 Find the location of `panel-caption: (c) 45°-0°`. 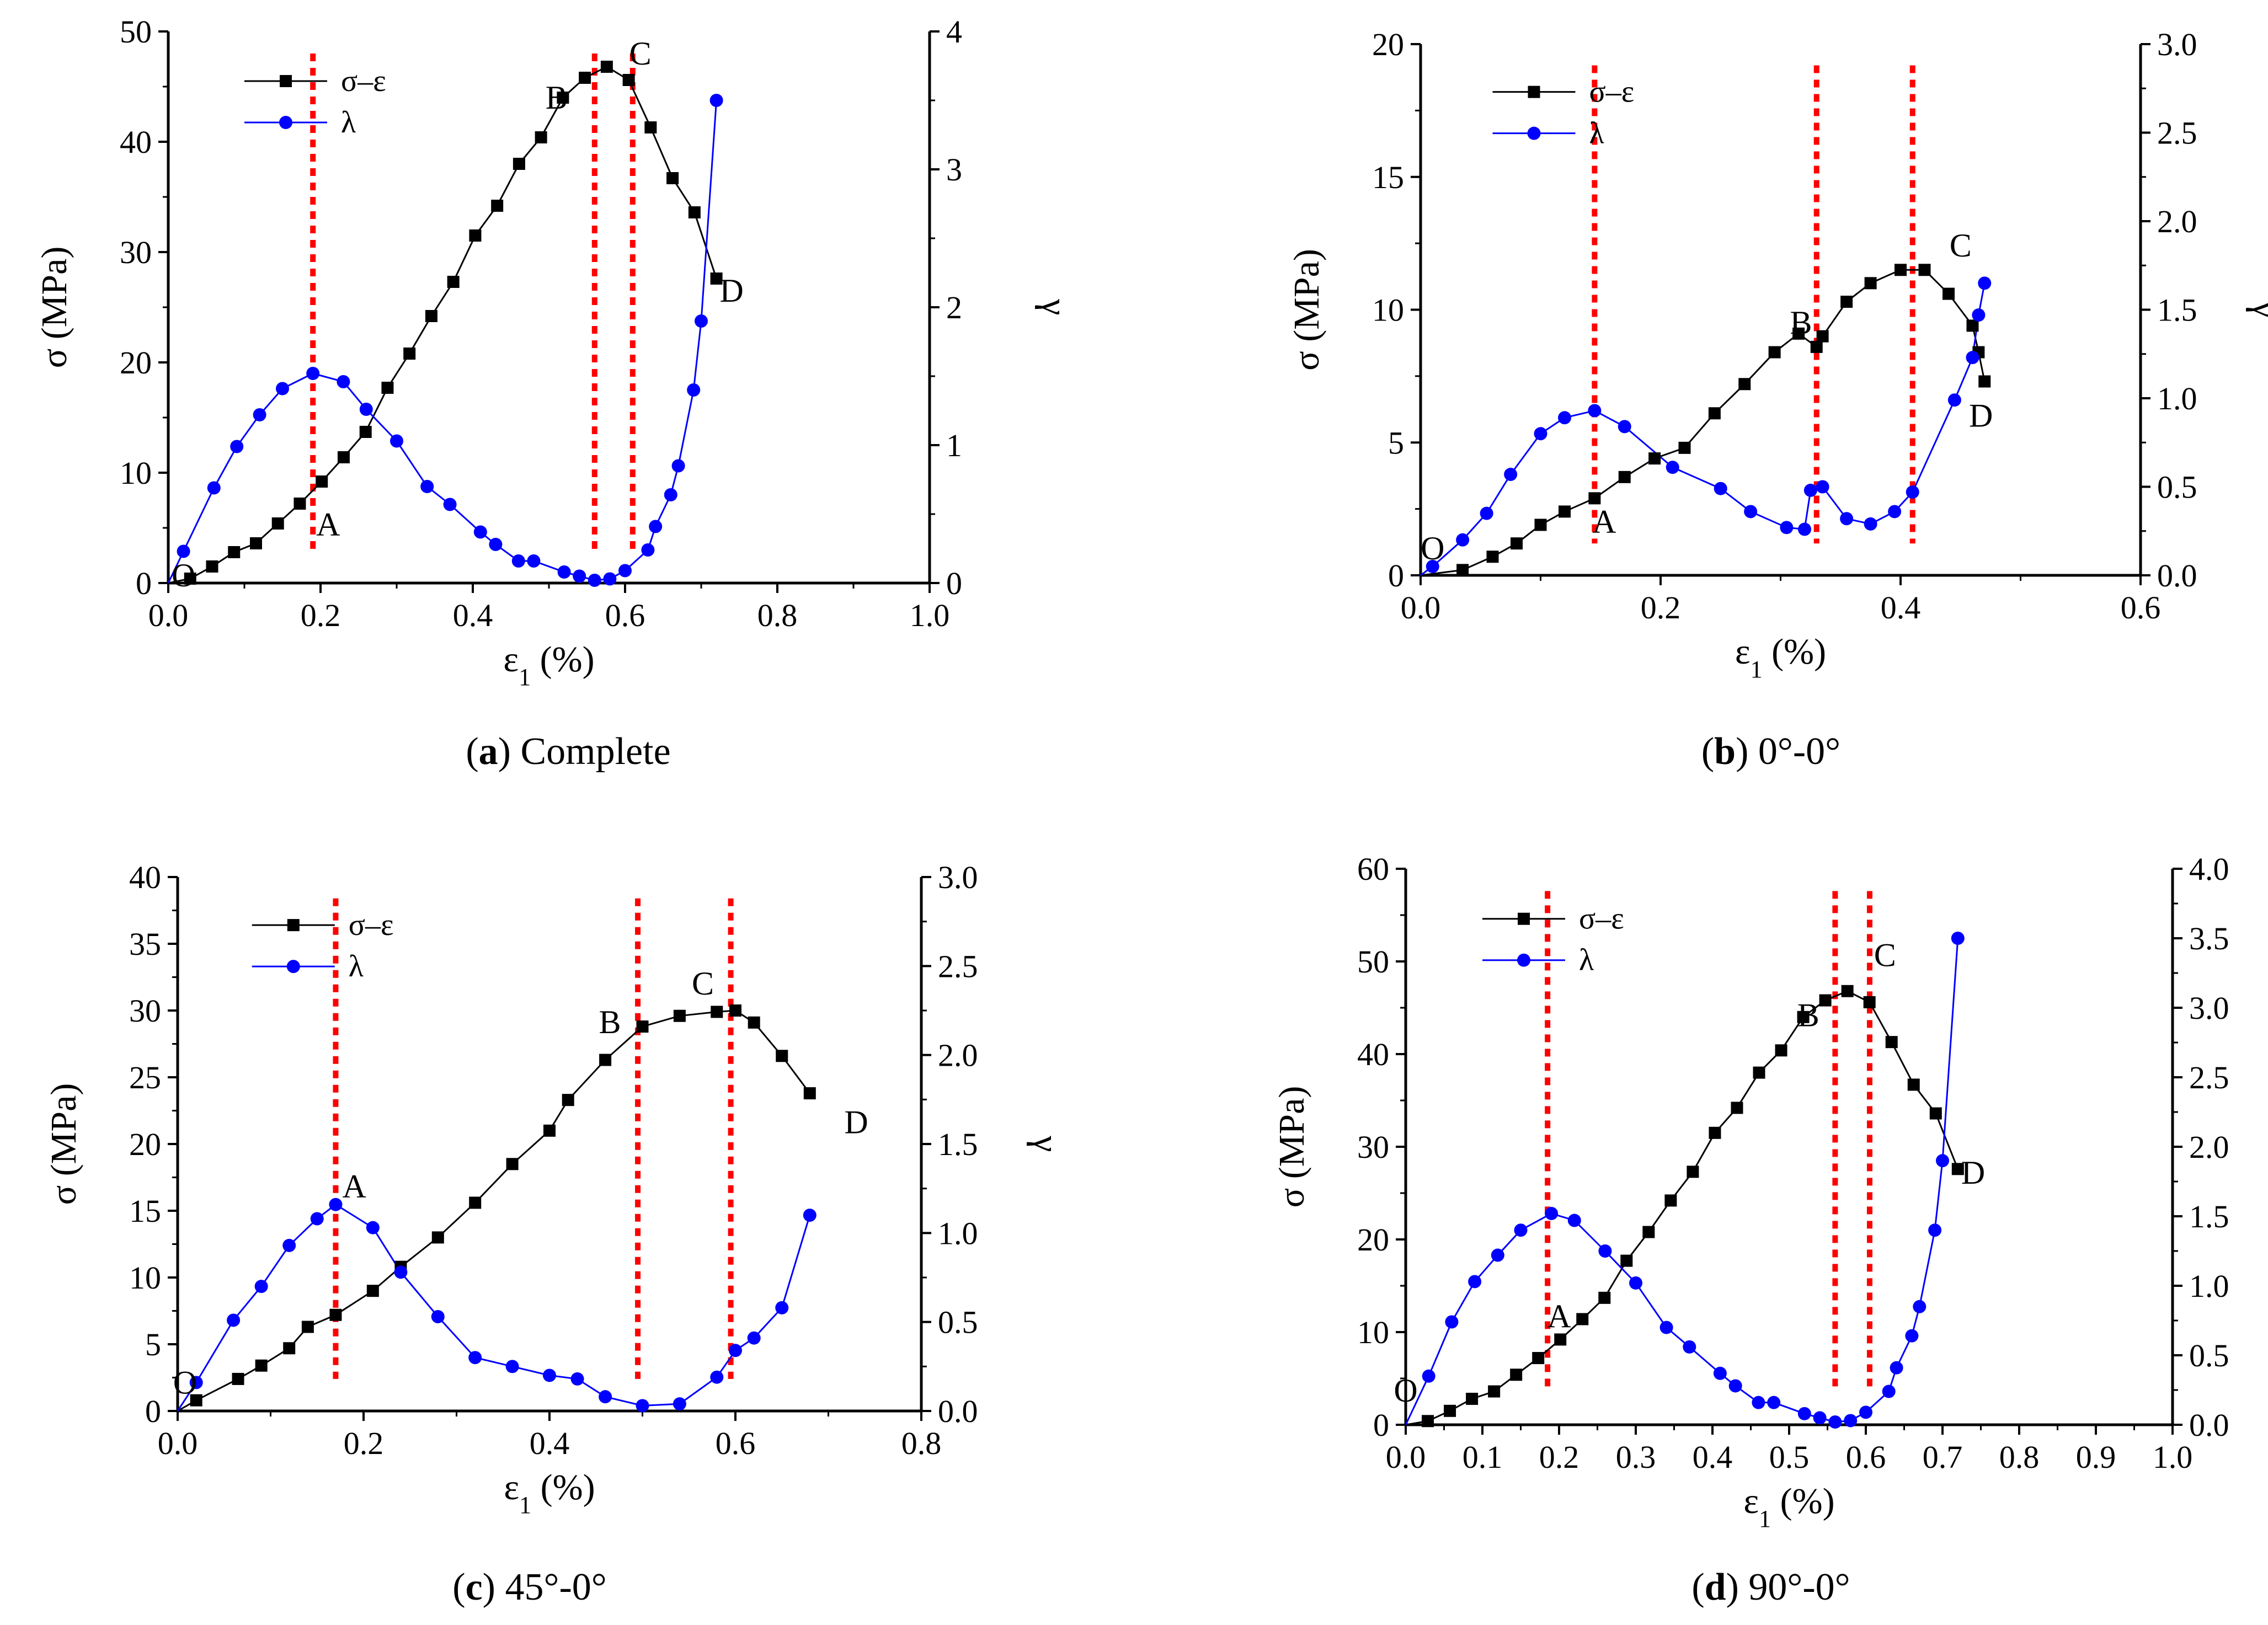

panel-caption: (c) 45°-0° is located at coordinates (530, 1587).